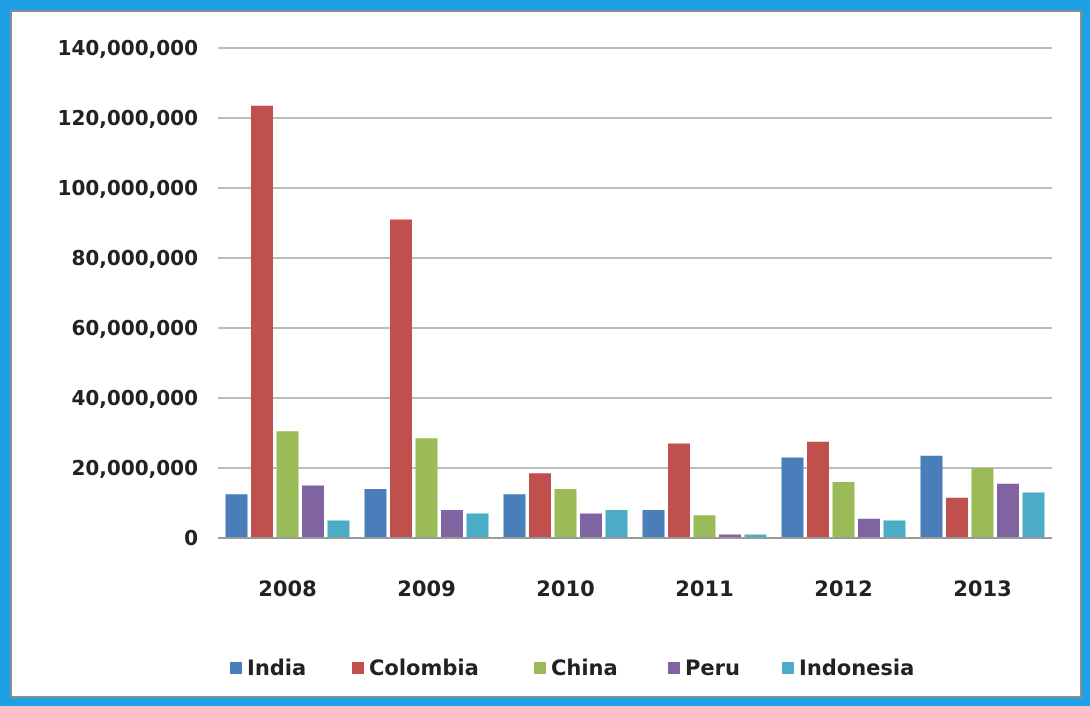 This screenshot has width=1090, height=706. I want to click on bar-colombia-2009, so click(401, 379).